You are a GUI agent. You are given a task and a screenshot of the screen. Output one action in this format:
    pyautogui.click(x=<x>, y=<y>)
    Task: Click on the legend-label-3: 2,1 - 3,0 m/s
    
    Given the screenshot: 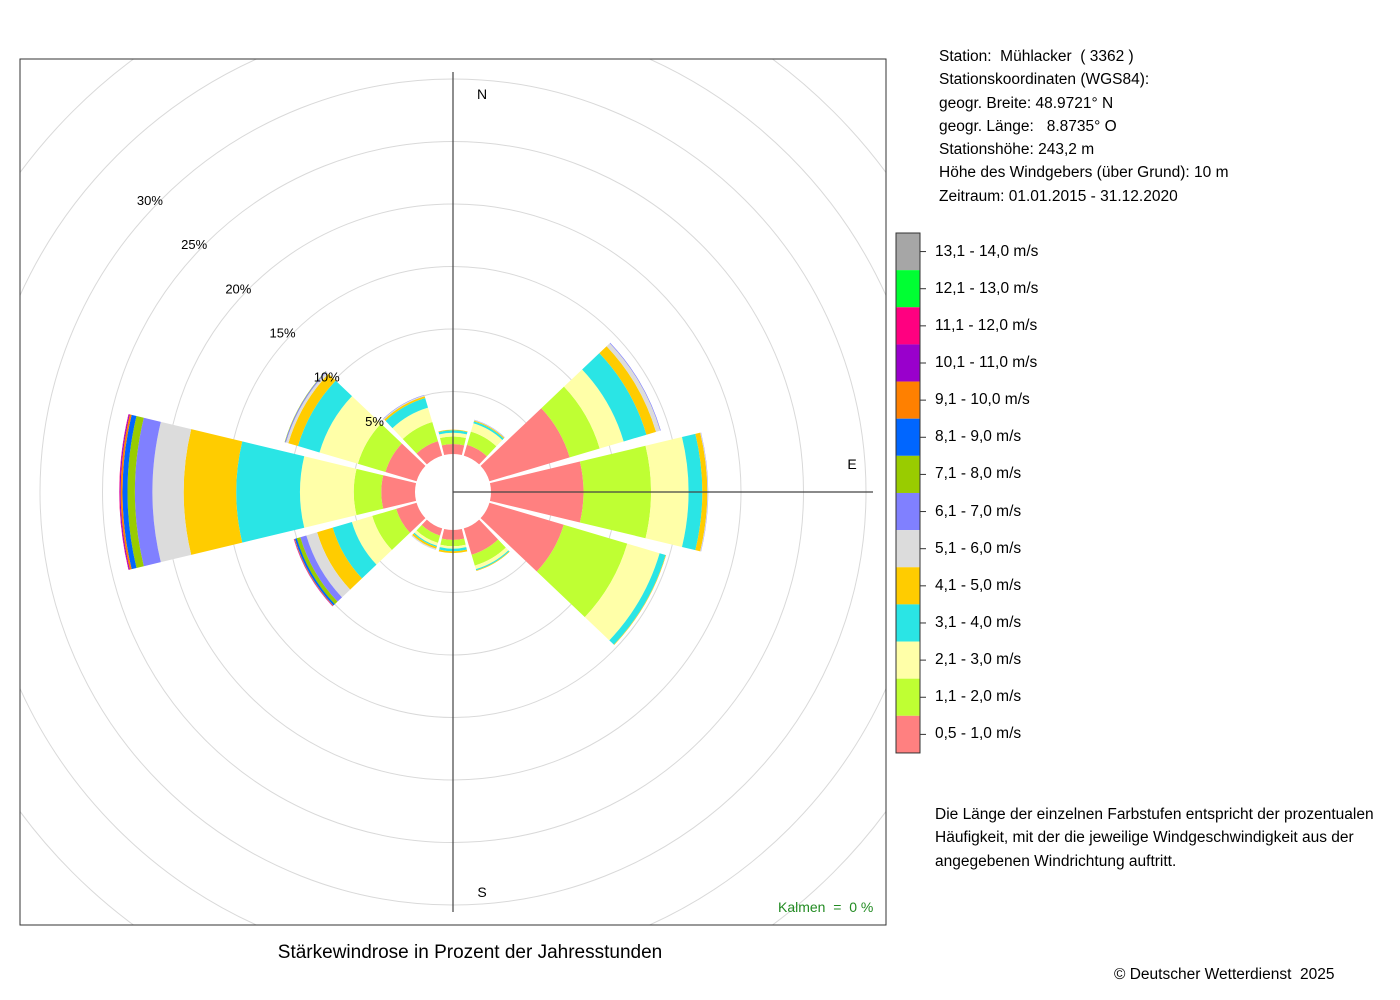 What is the action you would take?
    pyautogui.click(x=978, y=660)
    